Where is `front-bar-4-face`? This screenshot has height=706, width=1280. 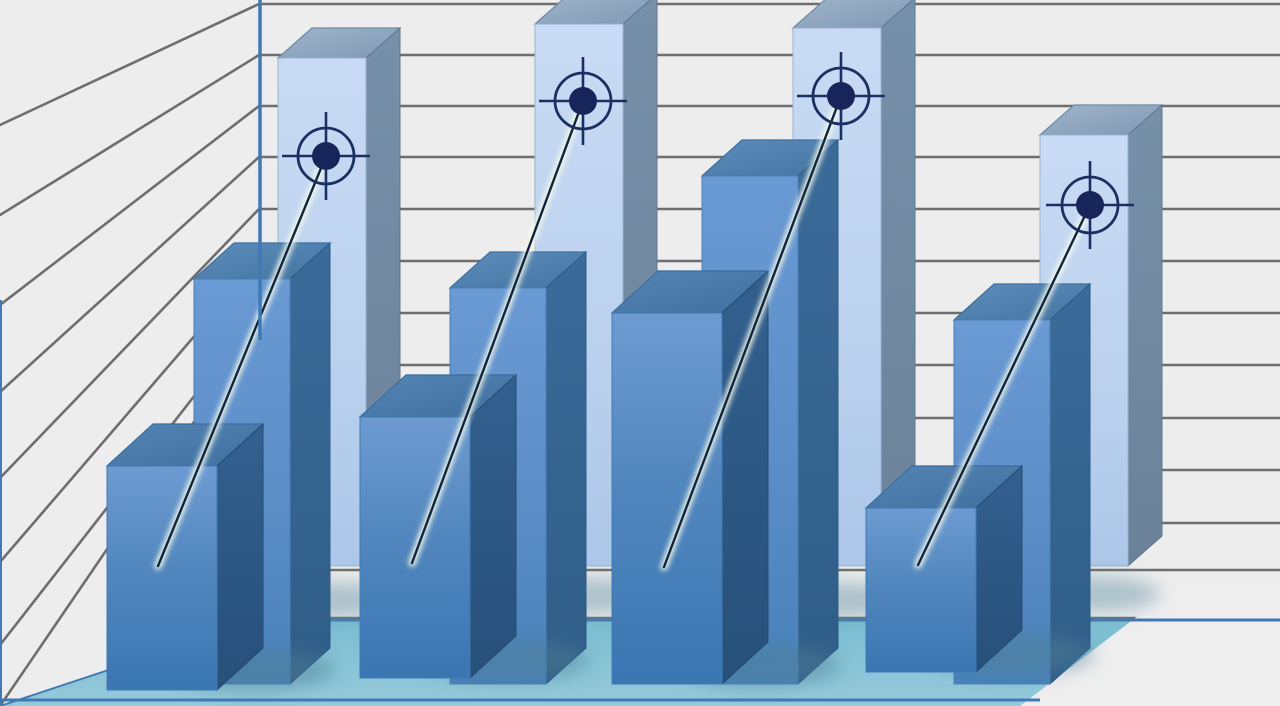 front-bar-4-face is located at coordinates (921, 590).